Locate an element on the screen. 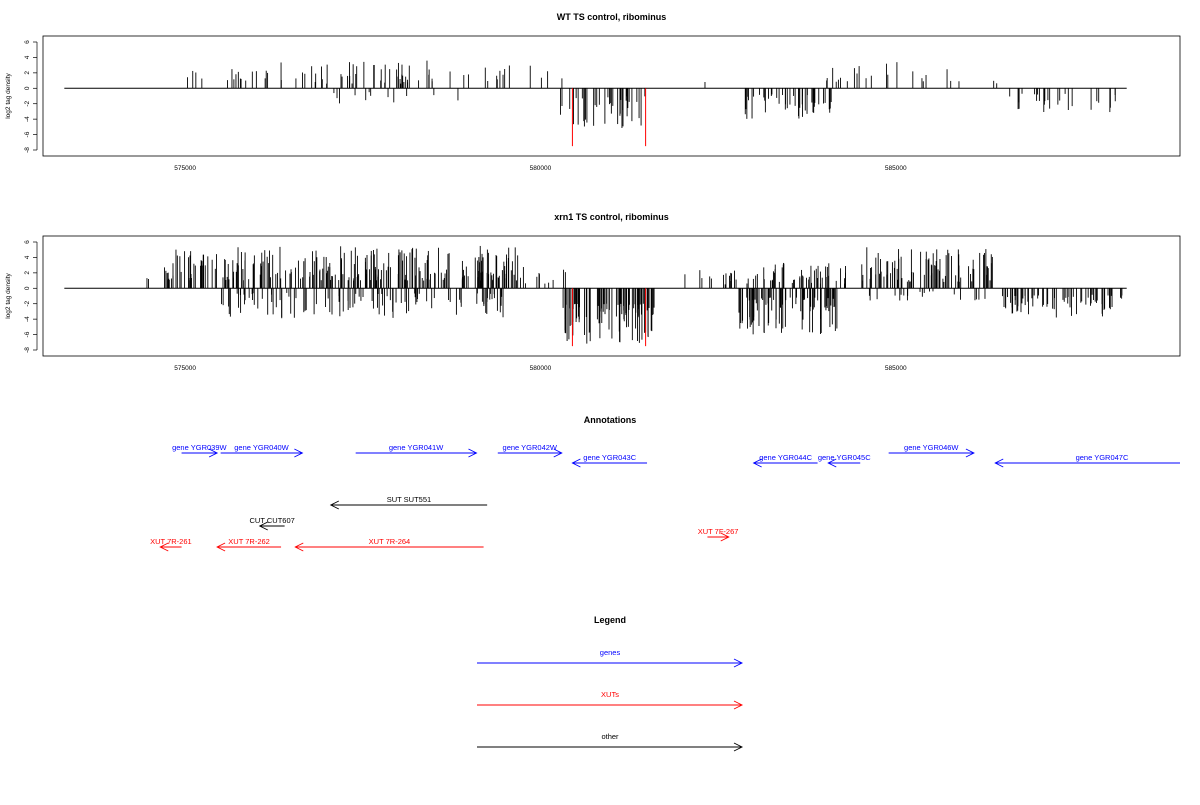 The height and width of the screenshot is (805, 1200). feature-arrow: gene YGR040W is located at coordinates (262, 450).